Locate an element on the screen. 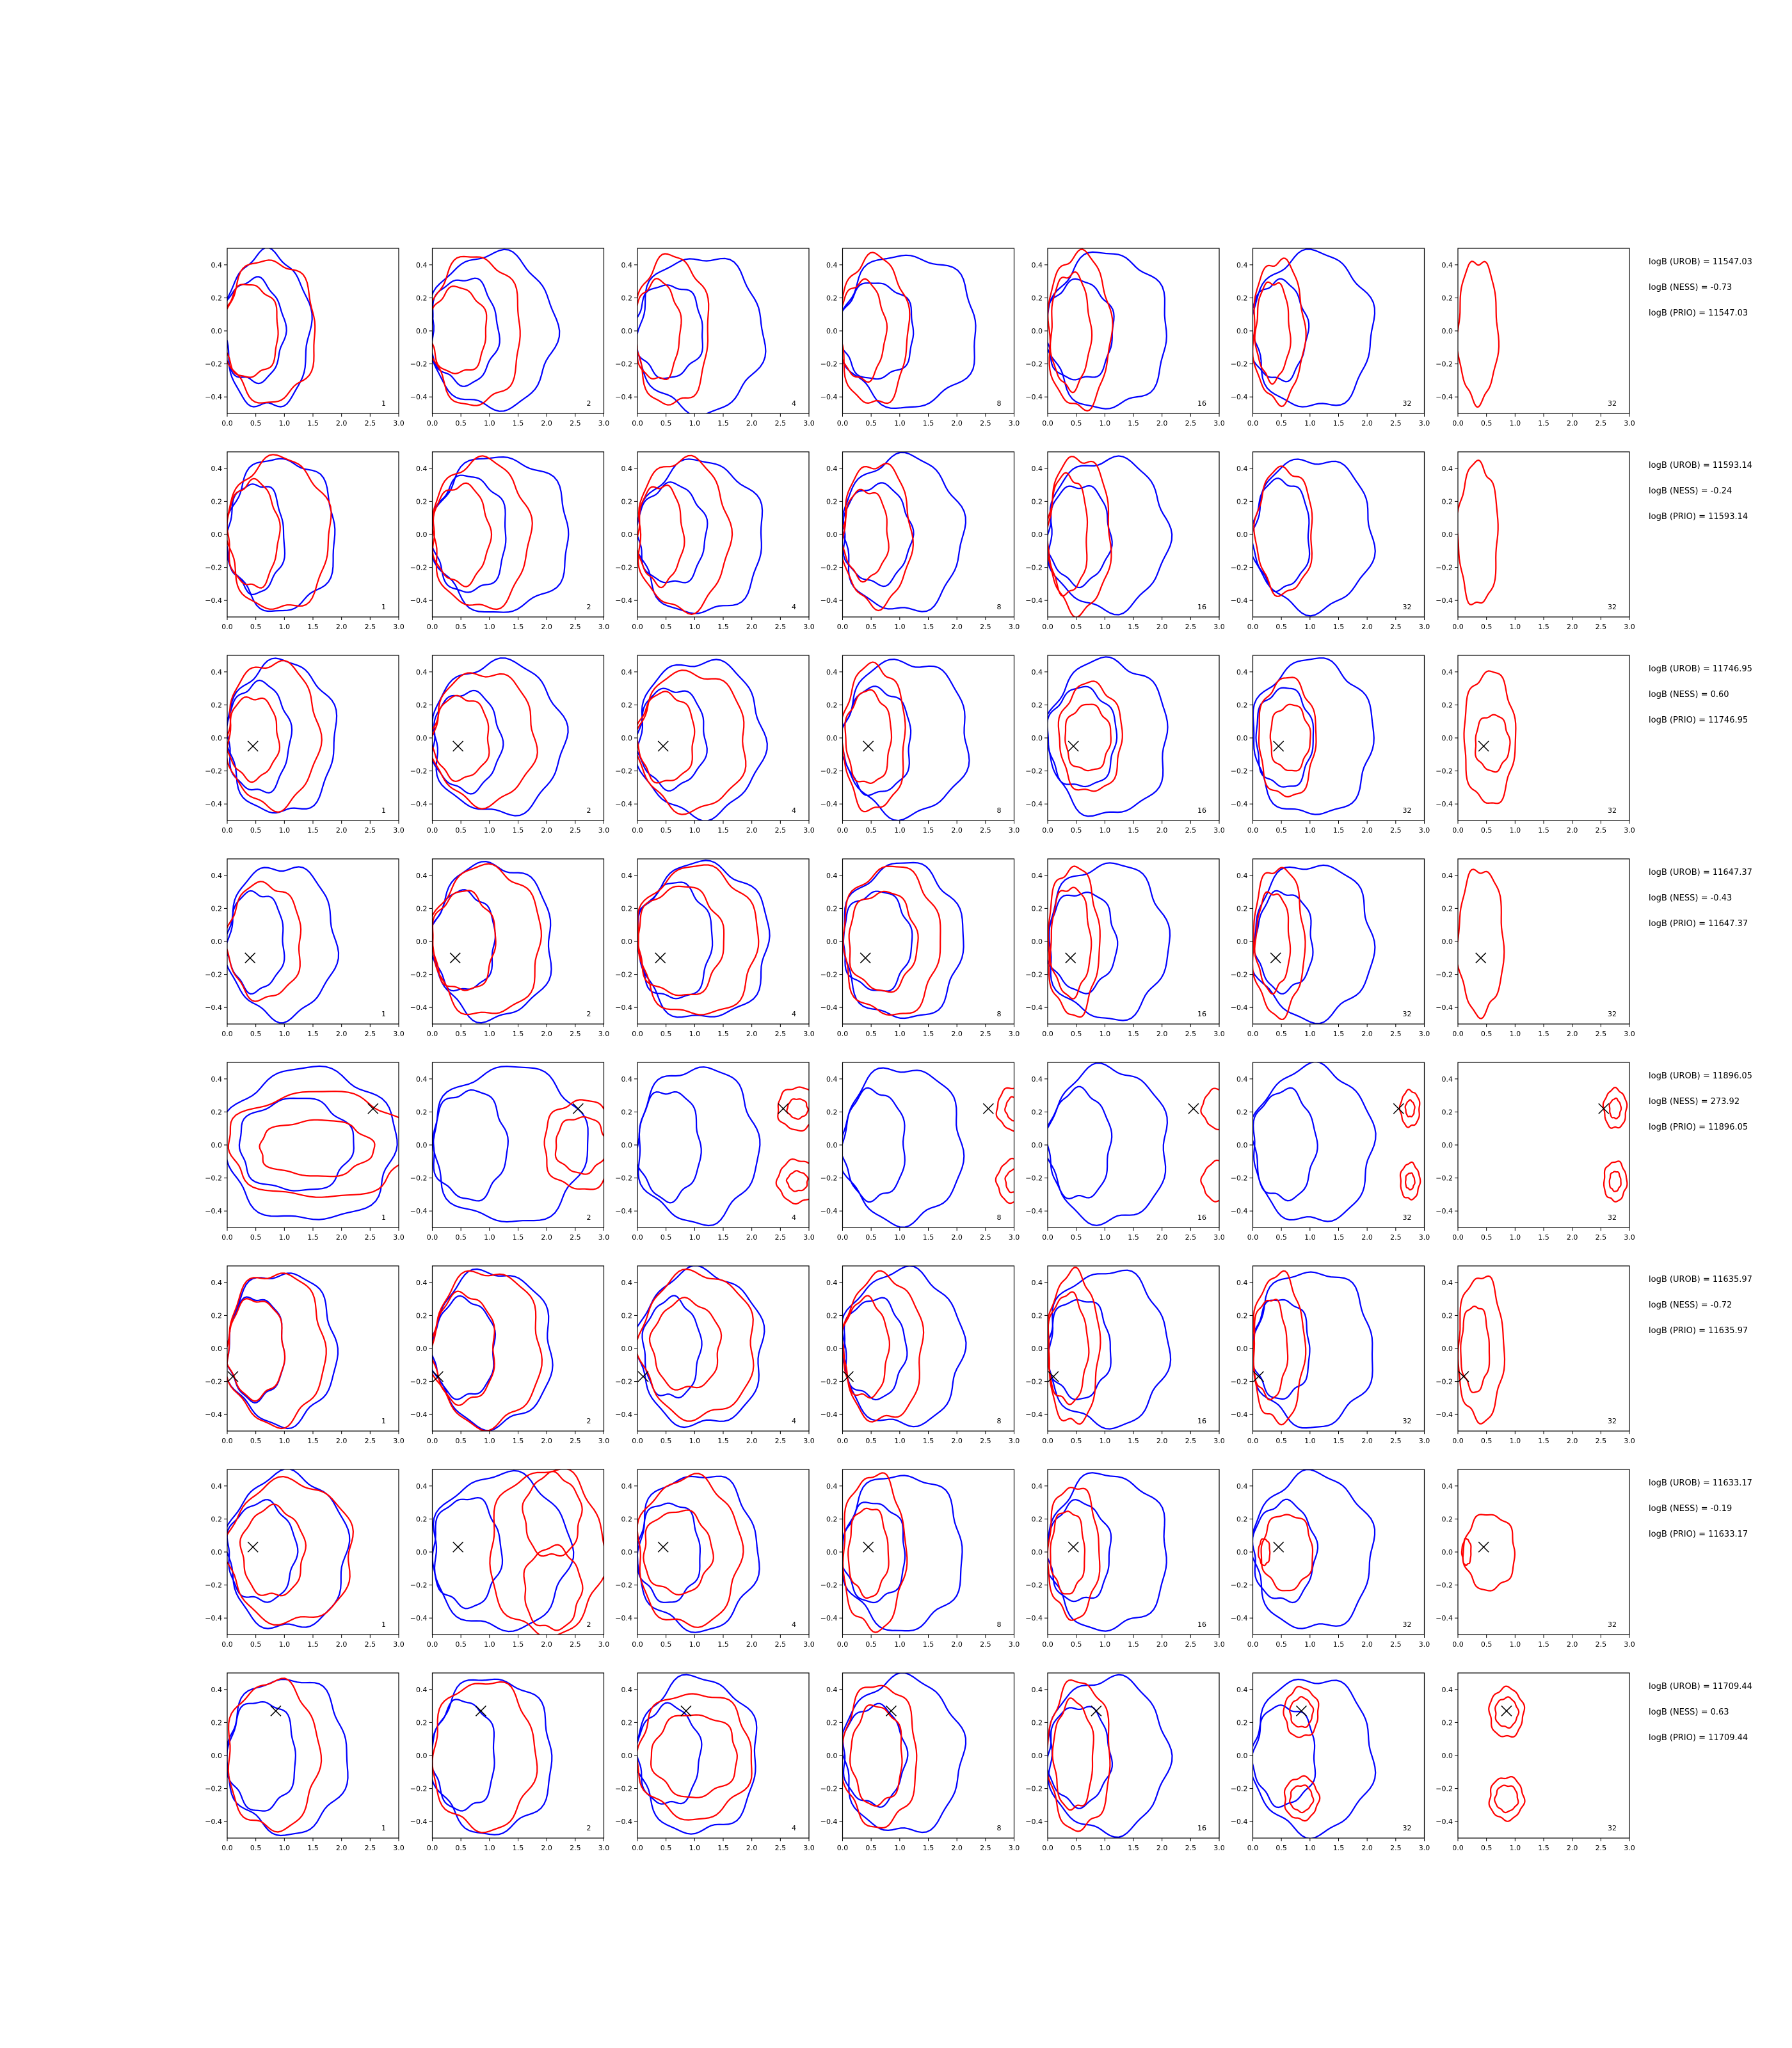 The width and height of the screenshot is (1792, 2048). axes-frame is located at coordinates (313, 1348).